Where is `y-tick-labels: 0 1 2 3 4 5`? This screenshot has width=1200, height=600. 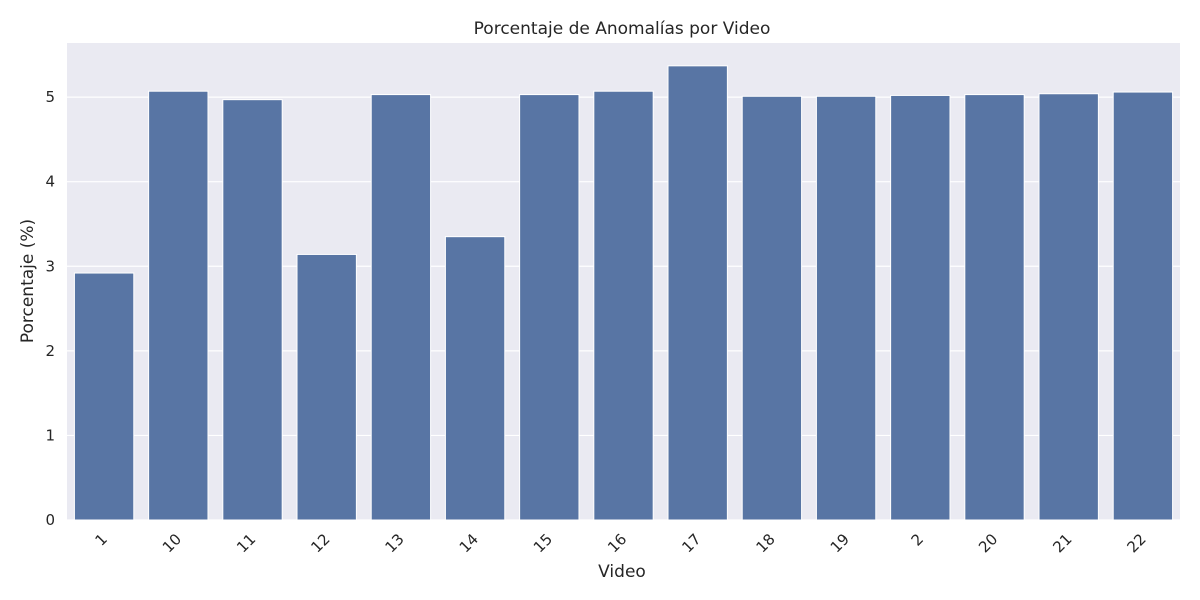
y-tick-labels: 0 1 2 3 4 5 is located at coordinates (50, 308).